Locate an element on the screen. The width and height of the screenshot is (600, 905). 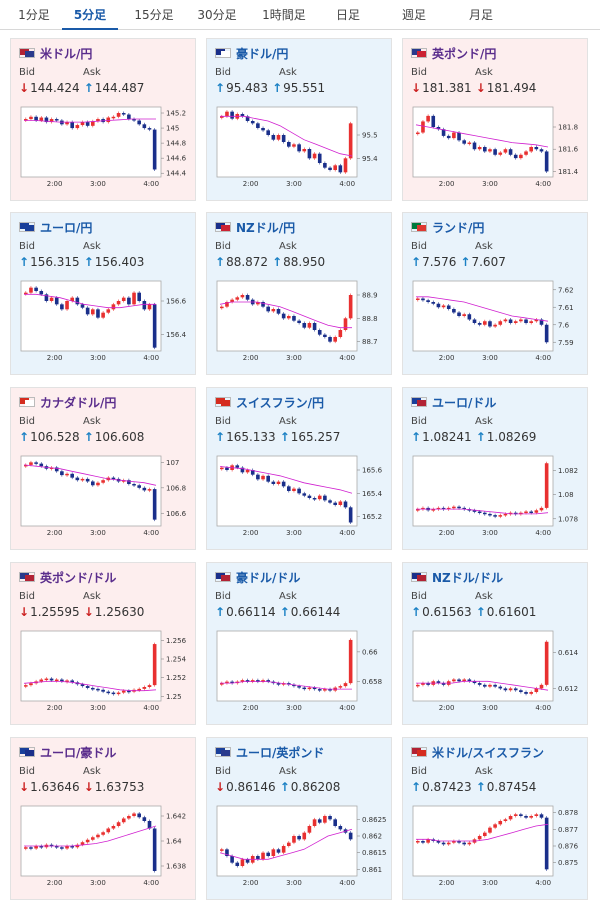
tab-3: 30分足 is located at coordinates (217, 15).